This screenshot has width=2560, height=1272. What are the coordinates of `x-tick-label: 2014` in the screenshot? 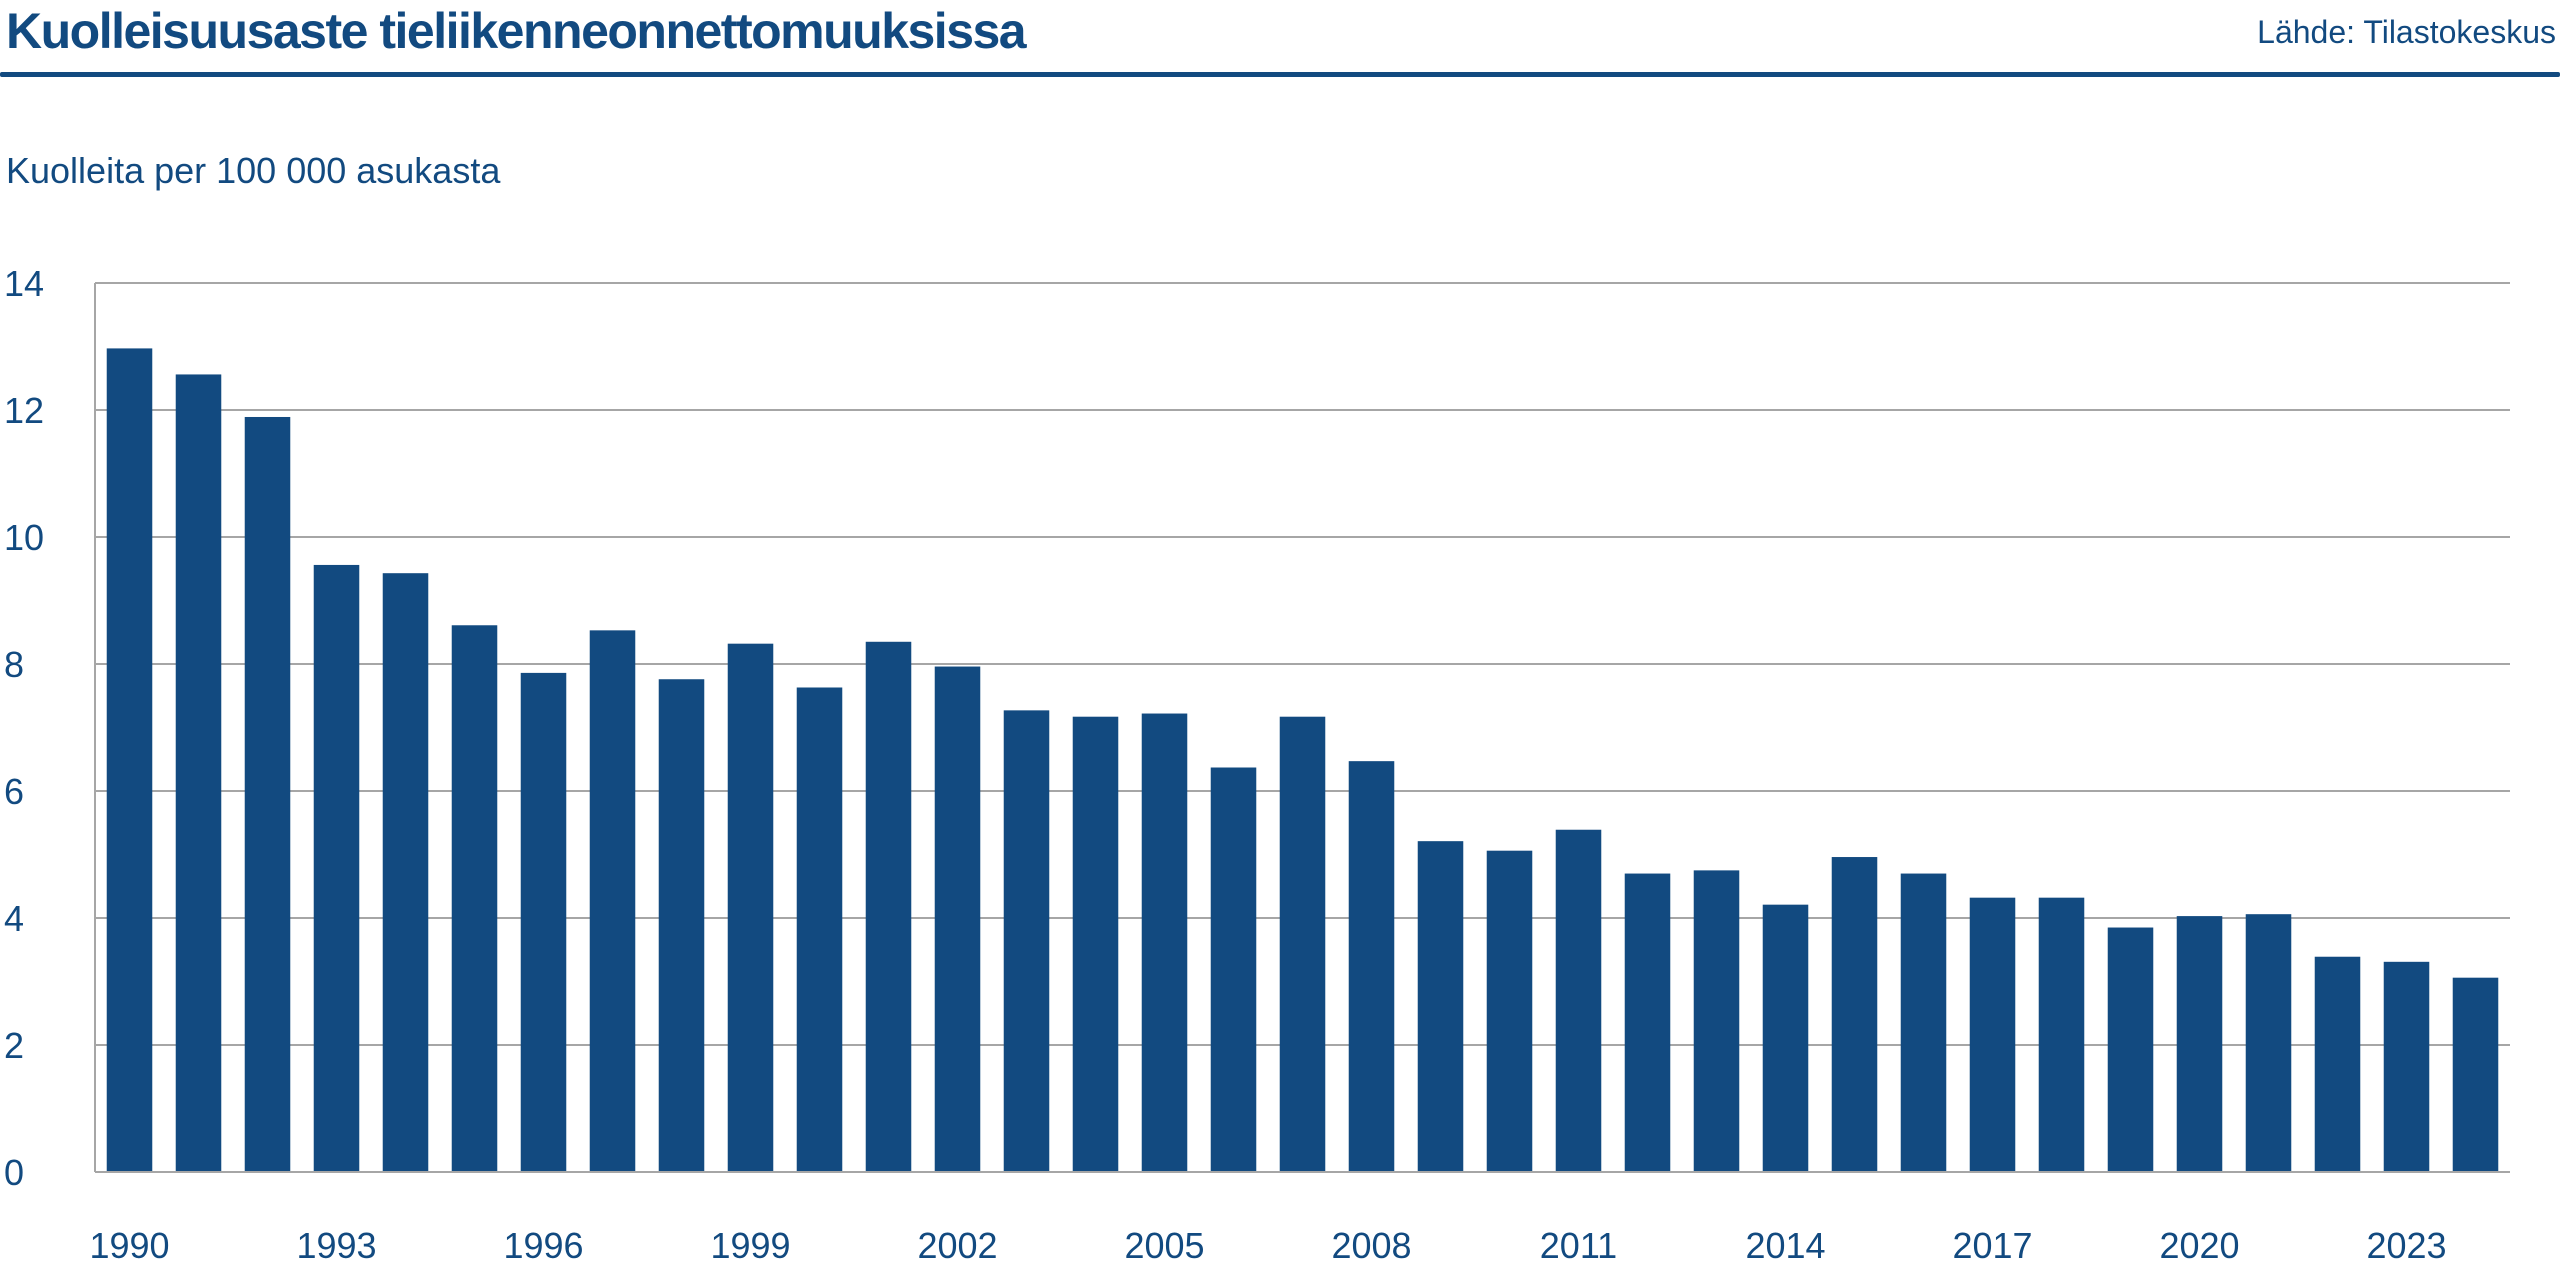 It's located at (1785, 1245).